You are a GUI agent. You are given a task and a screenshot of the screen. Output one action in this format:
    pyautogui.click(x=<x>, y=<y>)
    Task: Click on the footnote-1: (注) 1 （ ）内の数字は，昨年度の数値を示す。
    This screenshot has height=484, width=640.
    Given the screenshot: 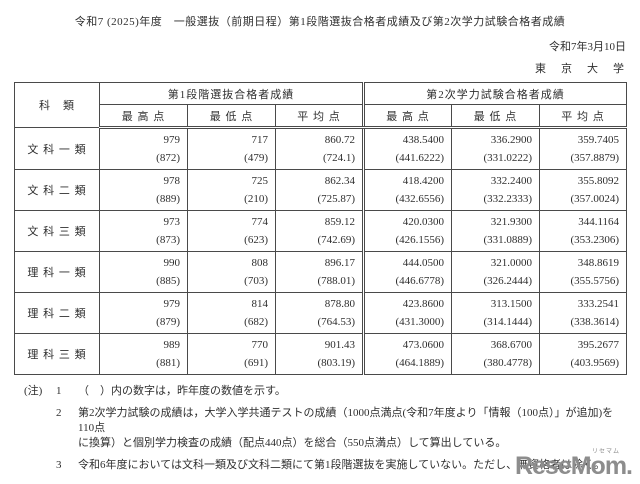 What is the action you would take?
    pyautogui.click(x=155, y=391)
    